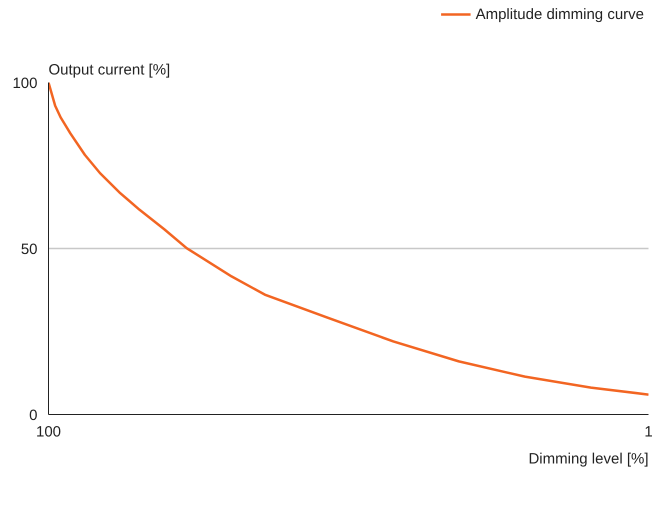  Describe the element at coordinates (560, 14) in the screenshot. I see `legend-label: Amplitude dimming curve` at that location.